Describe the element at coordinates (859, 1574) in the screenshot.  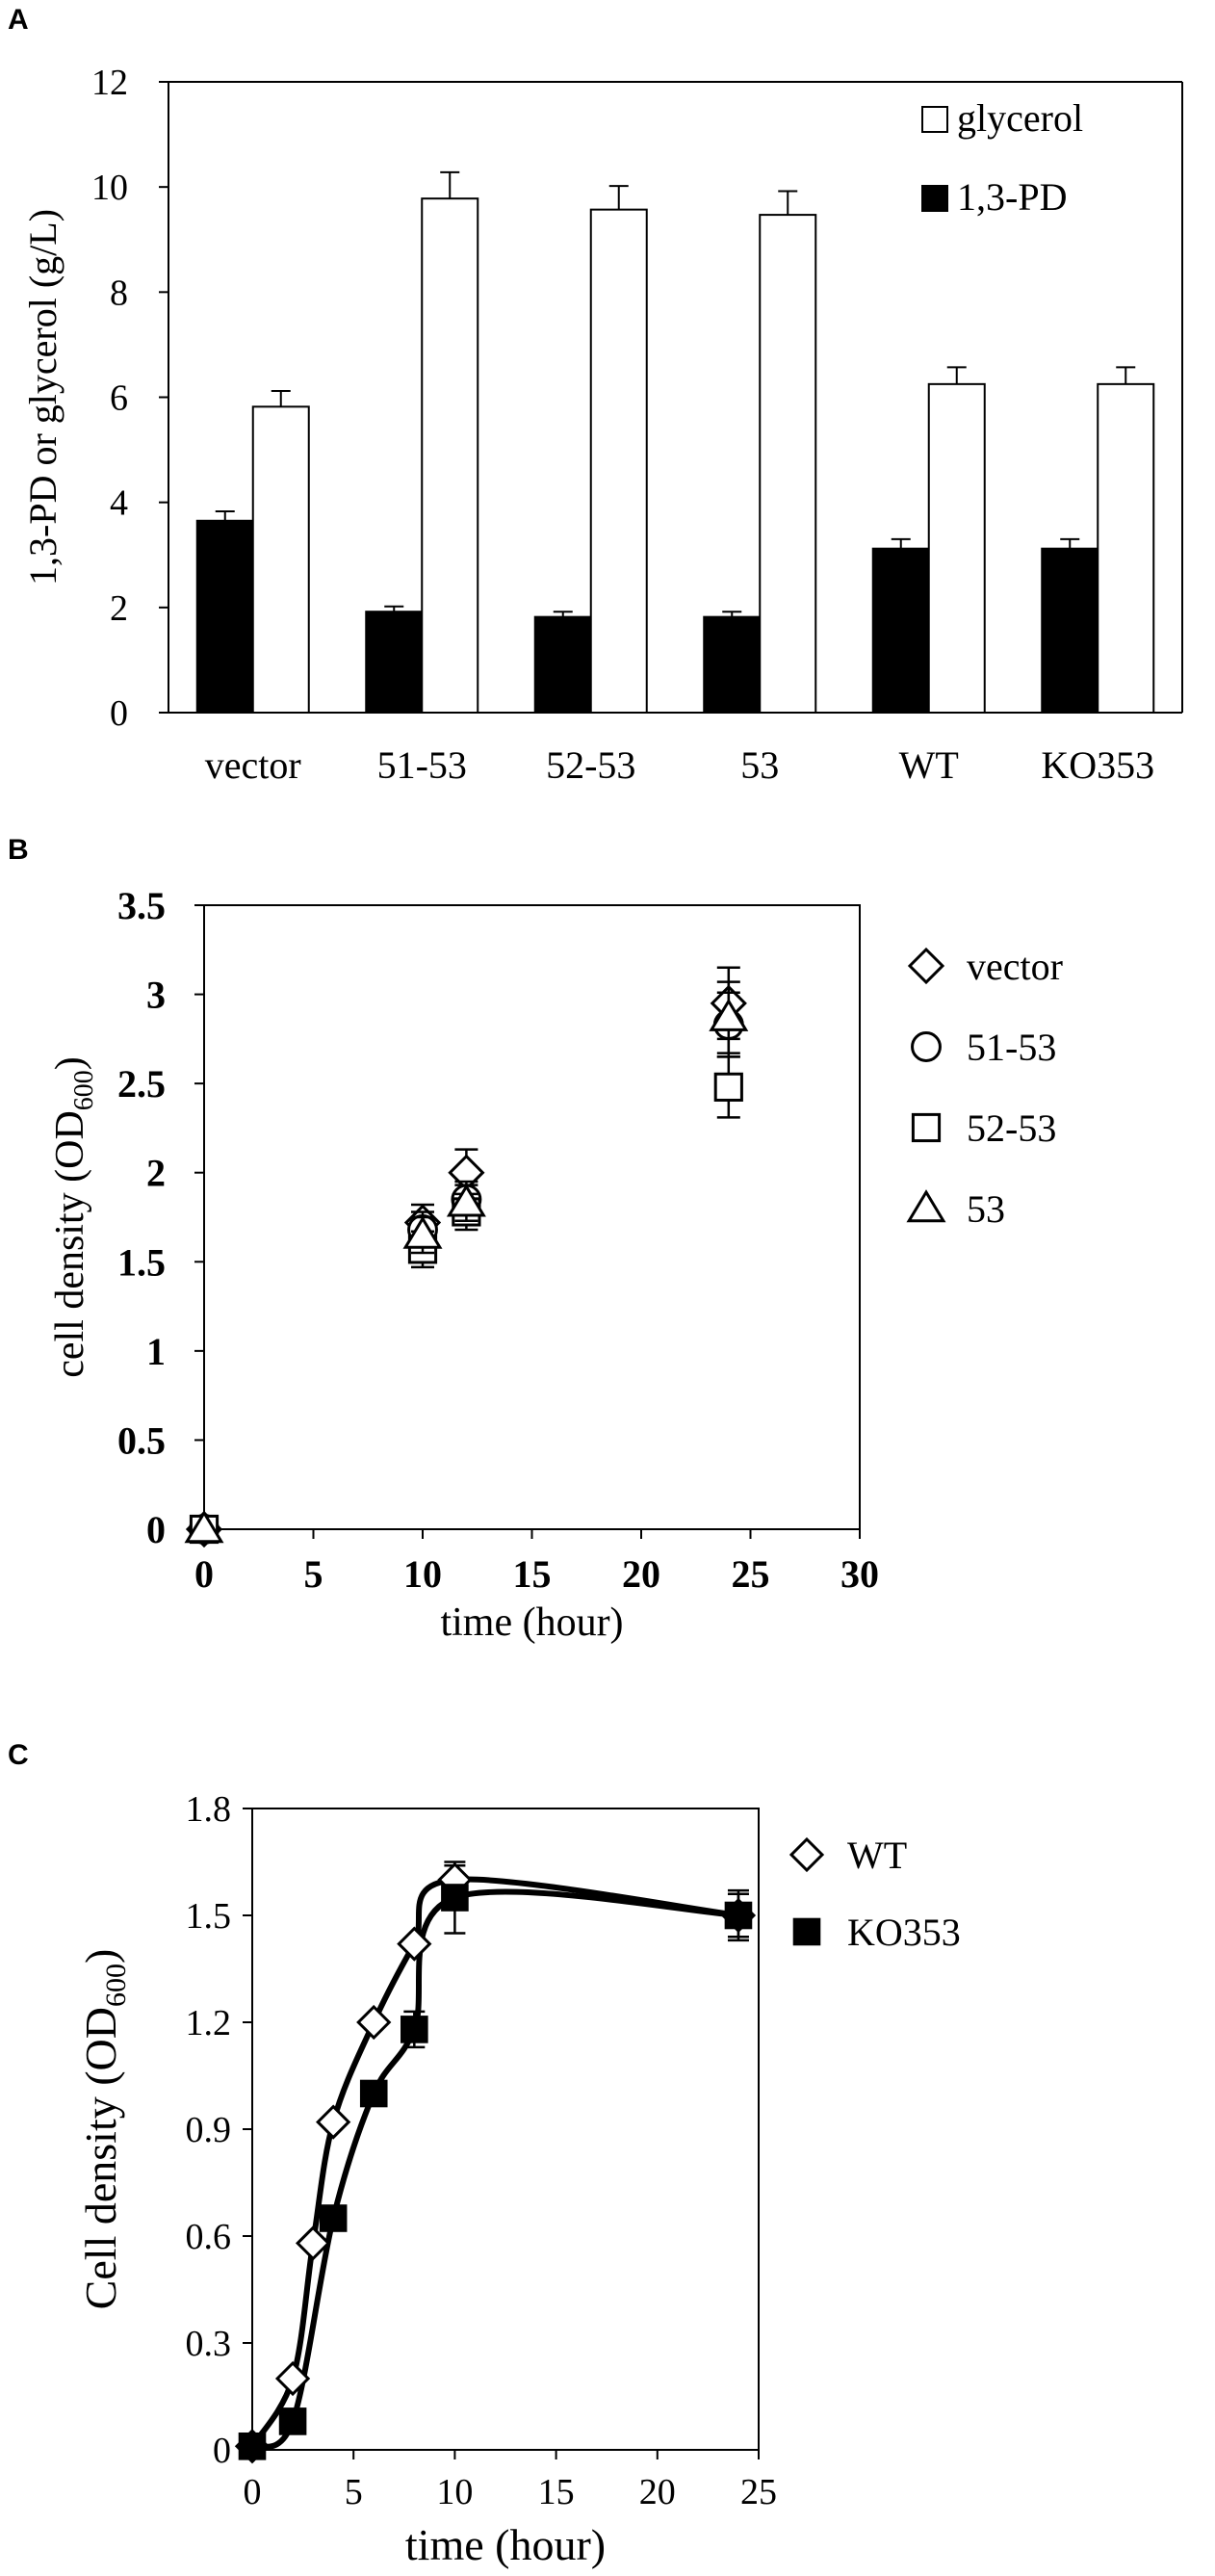
I see `x-tick-label: 30` at that location.